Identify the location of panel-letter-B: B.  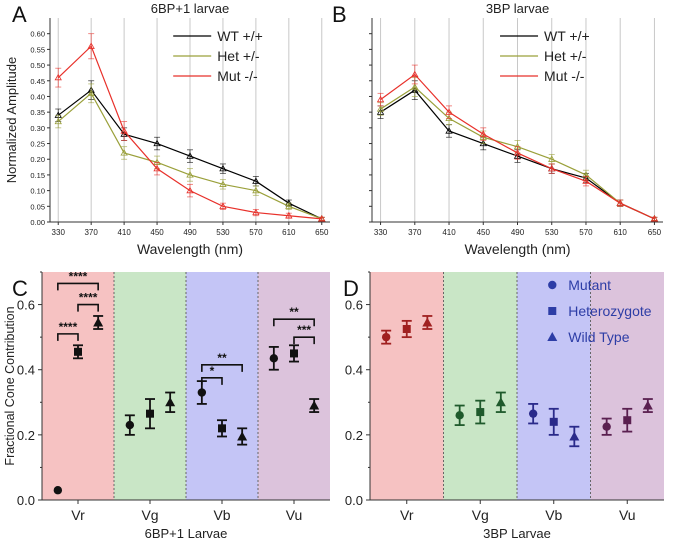
(339, 14).